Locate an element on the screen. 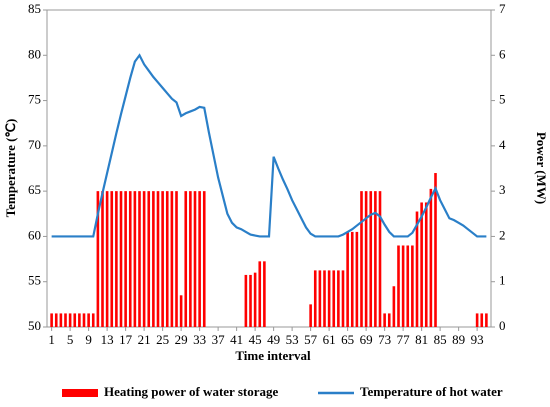 The image size is (550, 407). legend-label: Heating power of water storage is located at coordinates (191, 391).